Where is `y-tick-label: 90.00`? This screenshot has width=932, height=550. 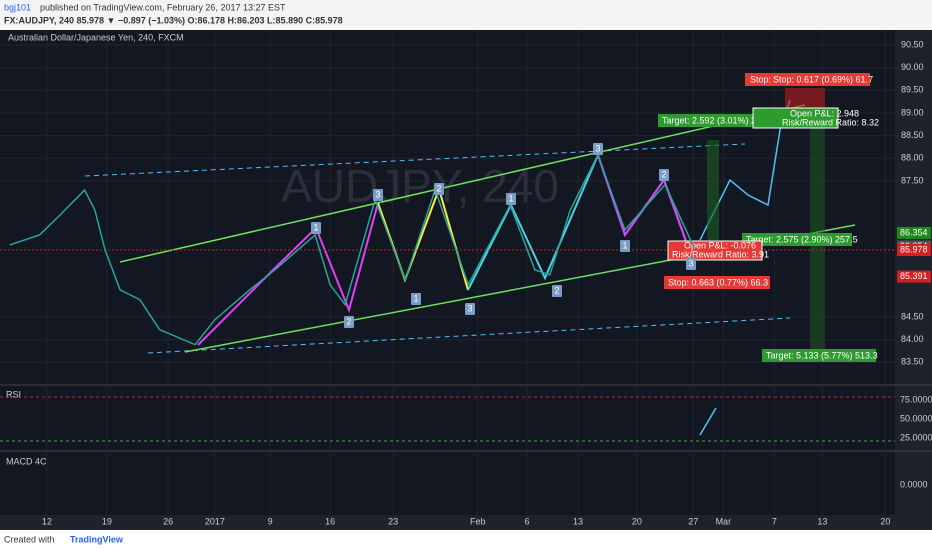 y-tick-label: 90.00 is located at coordinates (912, 67).